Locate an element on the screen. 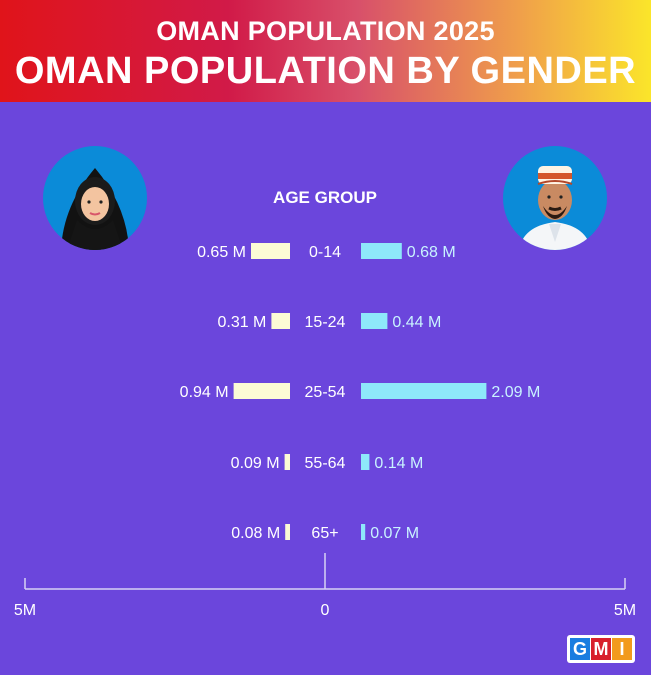  age-category-label: 0-14 is located at coordinates (325, 252).